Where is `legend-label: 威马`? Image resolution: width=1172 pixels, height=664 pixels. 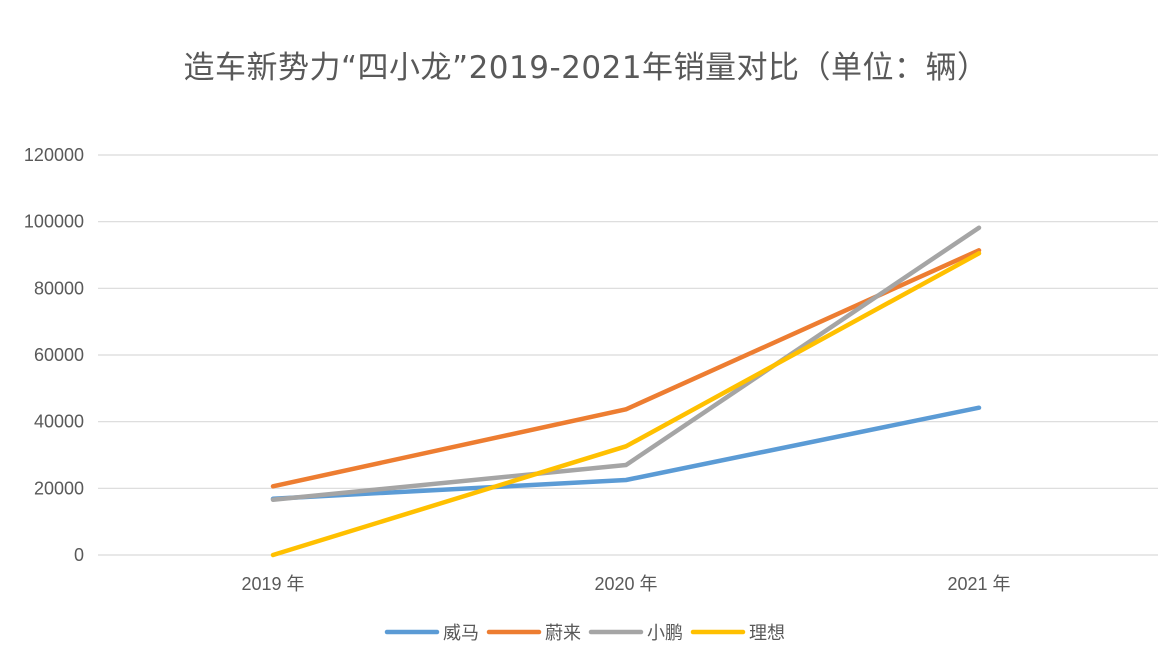
legend-label: 威马 is located at coordinates (461, 633).